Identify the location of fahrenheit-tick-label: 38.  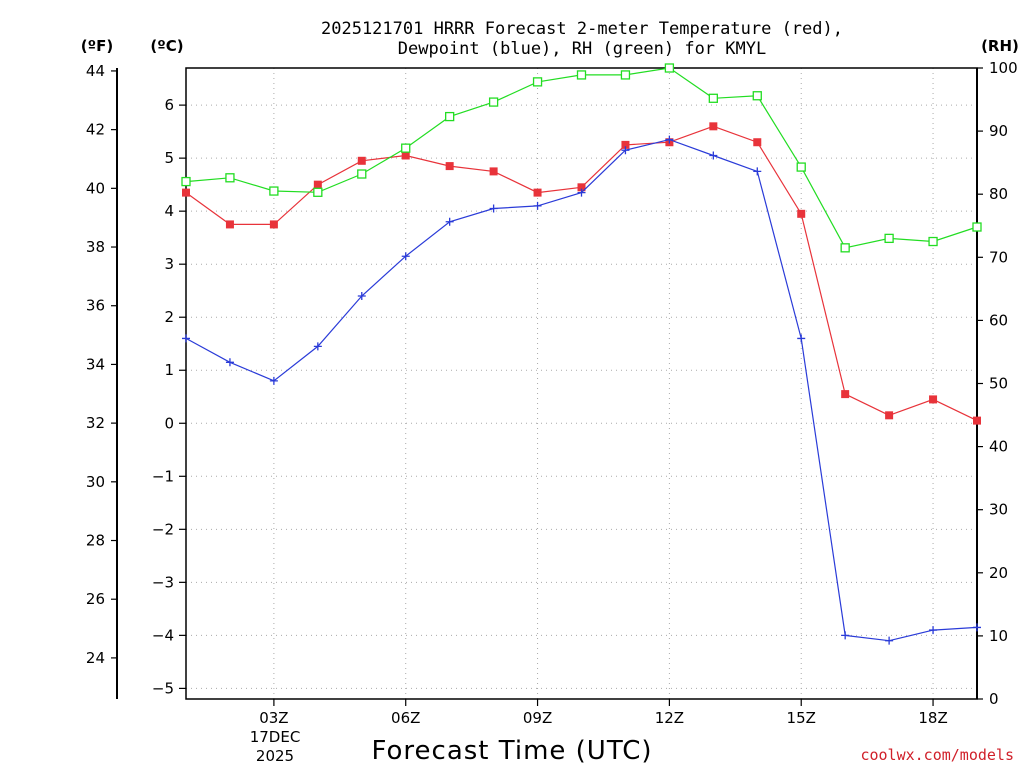
(95, 247).